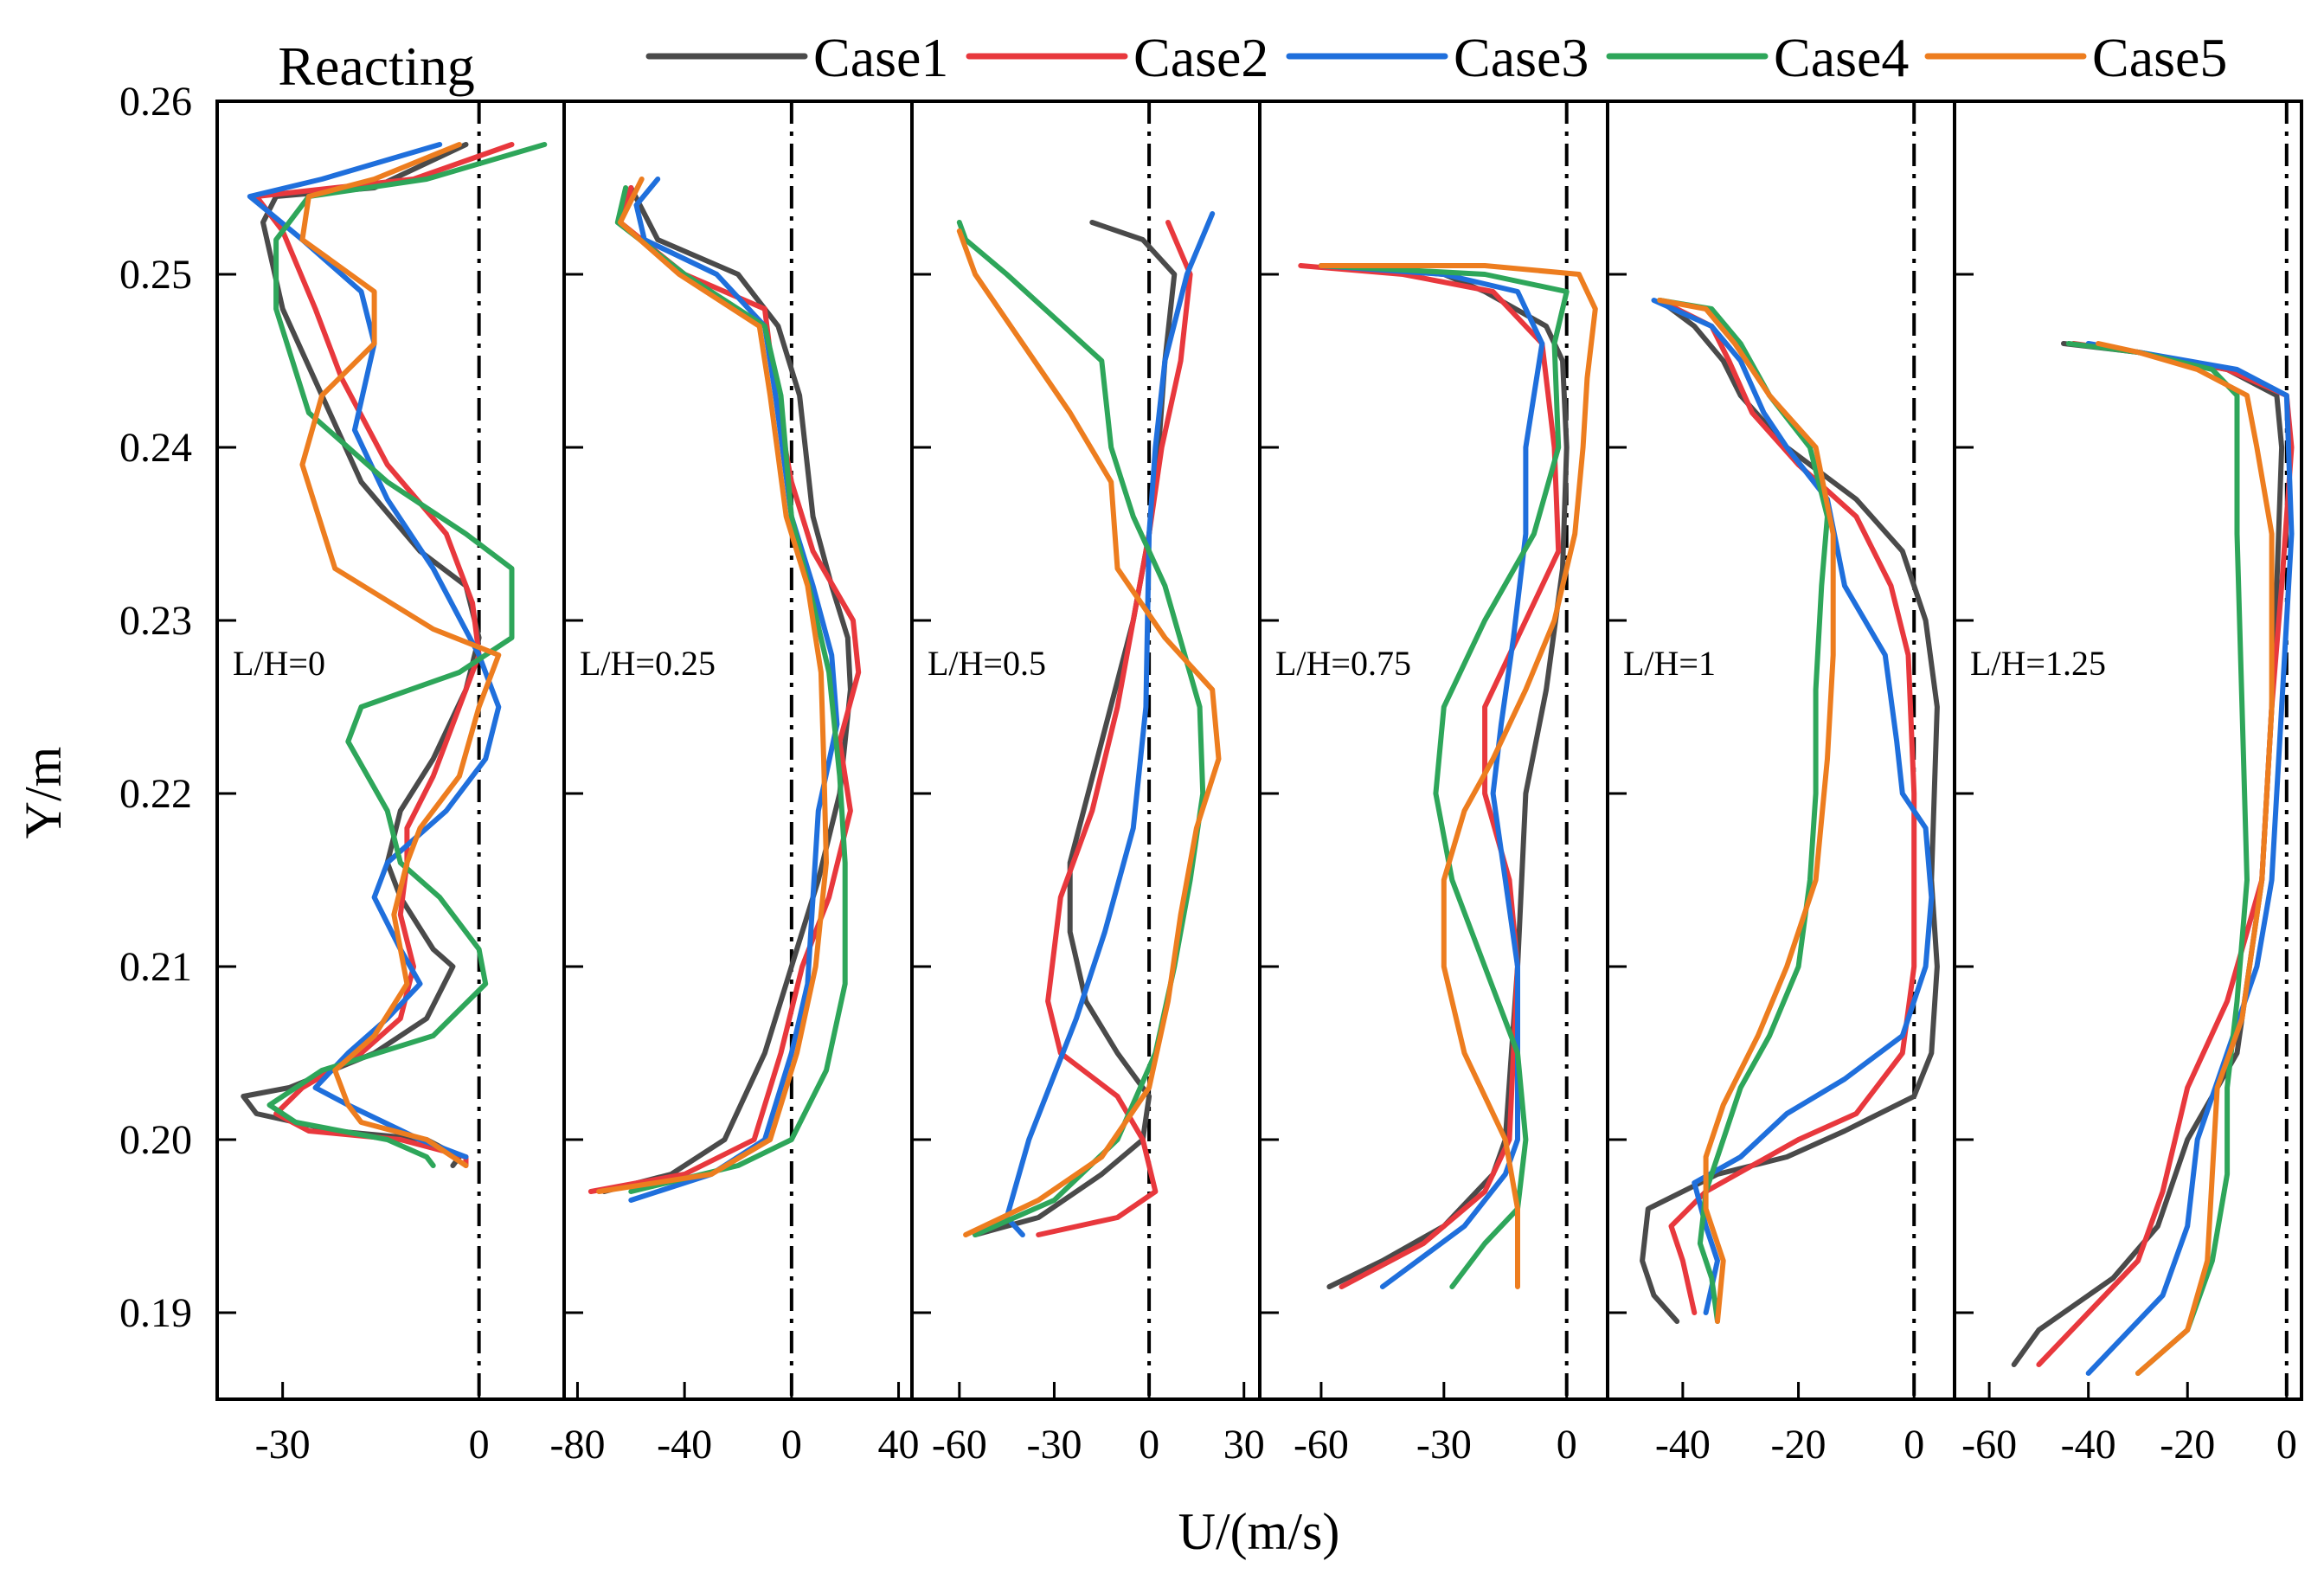 The height and width of the screenshot is (1574, 2324). What do you see at coordinates (648, 663) in the screenshot?
I see `panel-label: L/H=0.25` at bounding box center [648, 663].